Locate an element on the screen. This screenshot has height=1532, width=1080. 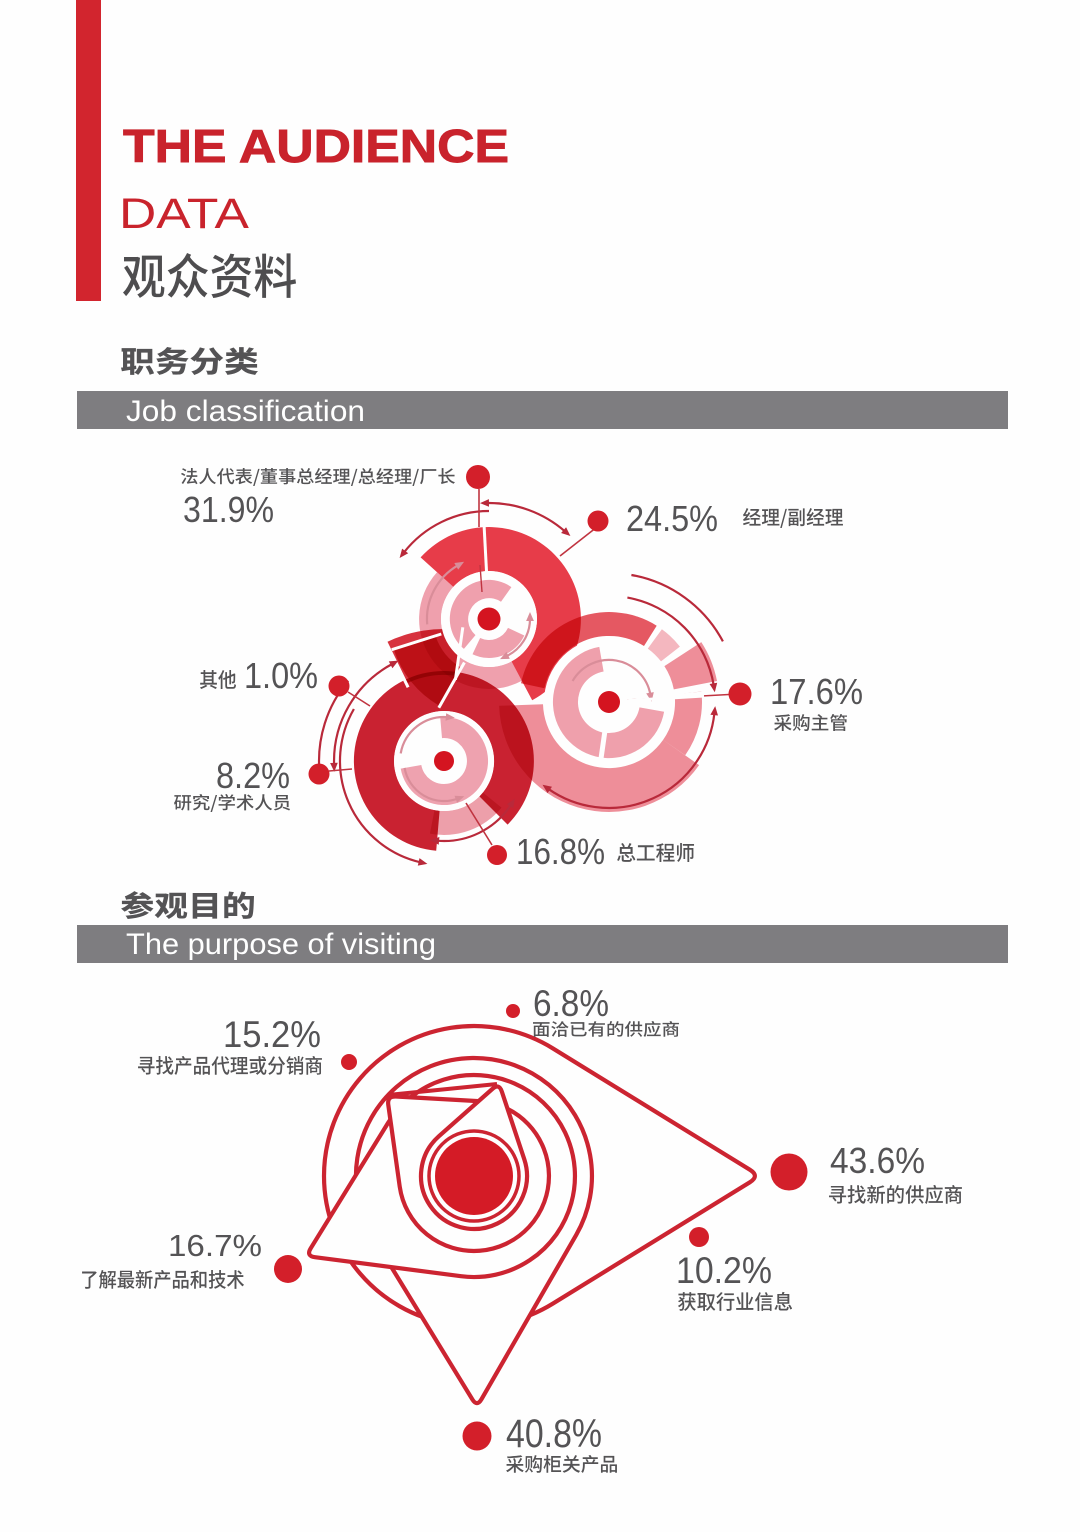
svg-text: 10.2% is located at coordinates (724, 1270).